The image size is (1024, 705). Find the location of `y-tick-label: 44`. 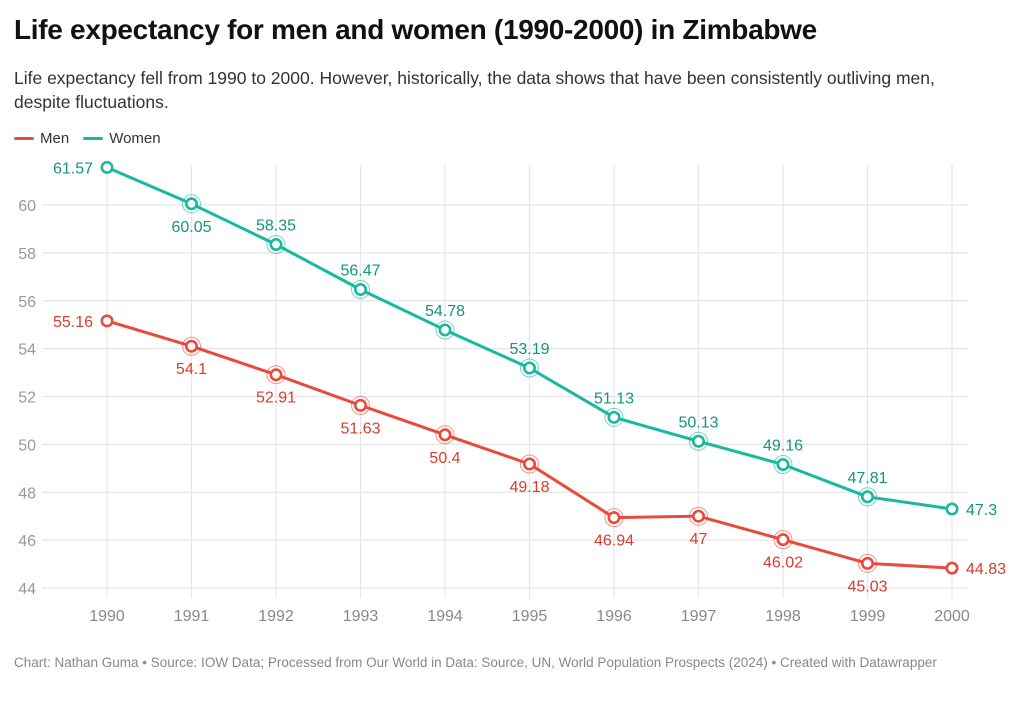

y-tick-label: 44 is located at coordinates (27, 589).